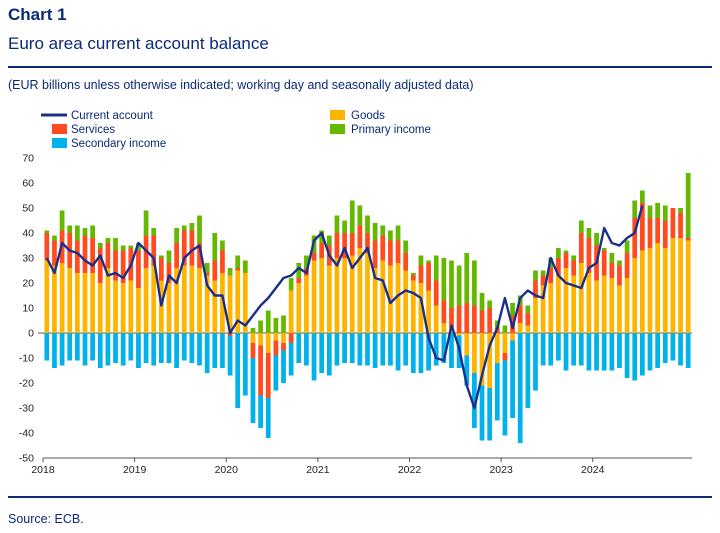 The width and height of the screenshot is (720, 533). What do you see at coordinates (227, 469) in the screenshot?
I see `x-tick-label: 2020` at bounding box center [227, 469].